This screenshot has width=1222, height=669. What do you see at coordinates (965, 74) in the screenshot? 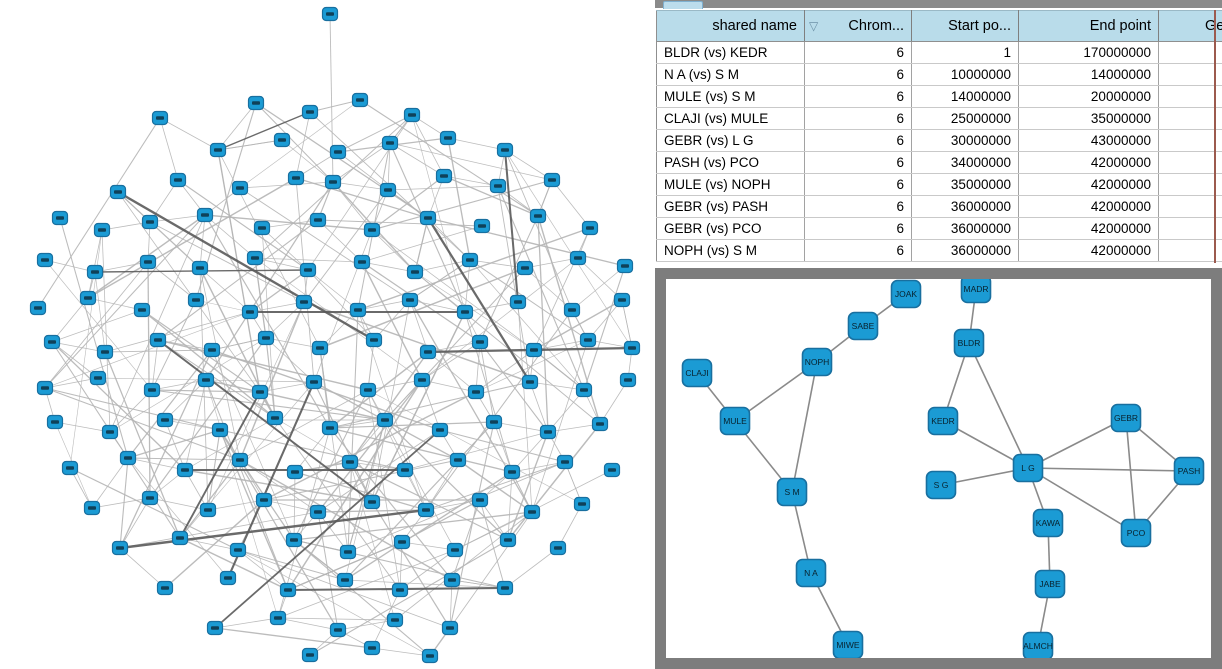
I see `cell-value: 10000000` at bounding box center [965, 74].